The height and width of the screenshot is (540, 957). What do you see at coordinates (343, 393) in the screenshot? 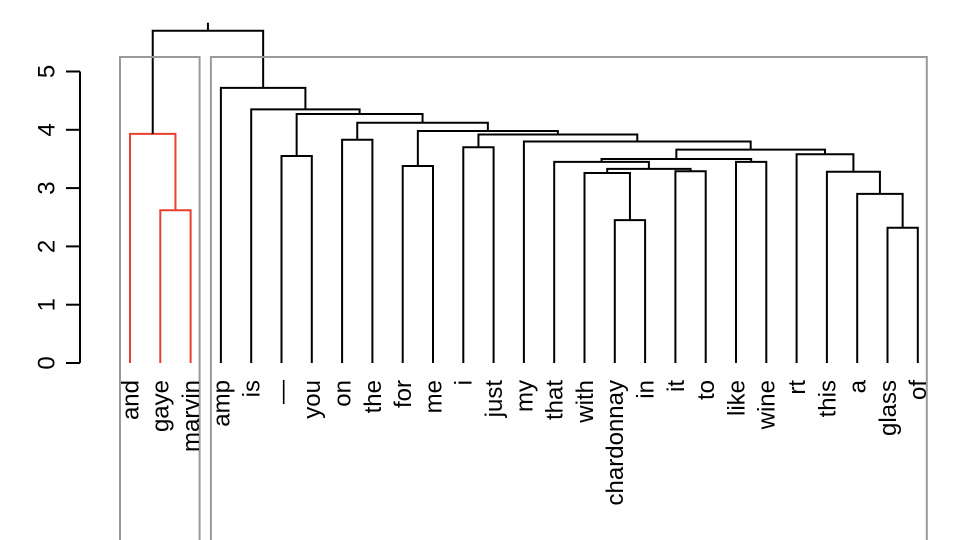
I see `leaf-label: on` at bounding box center [343, 393].